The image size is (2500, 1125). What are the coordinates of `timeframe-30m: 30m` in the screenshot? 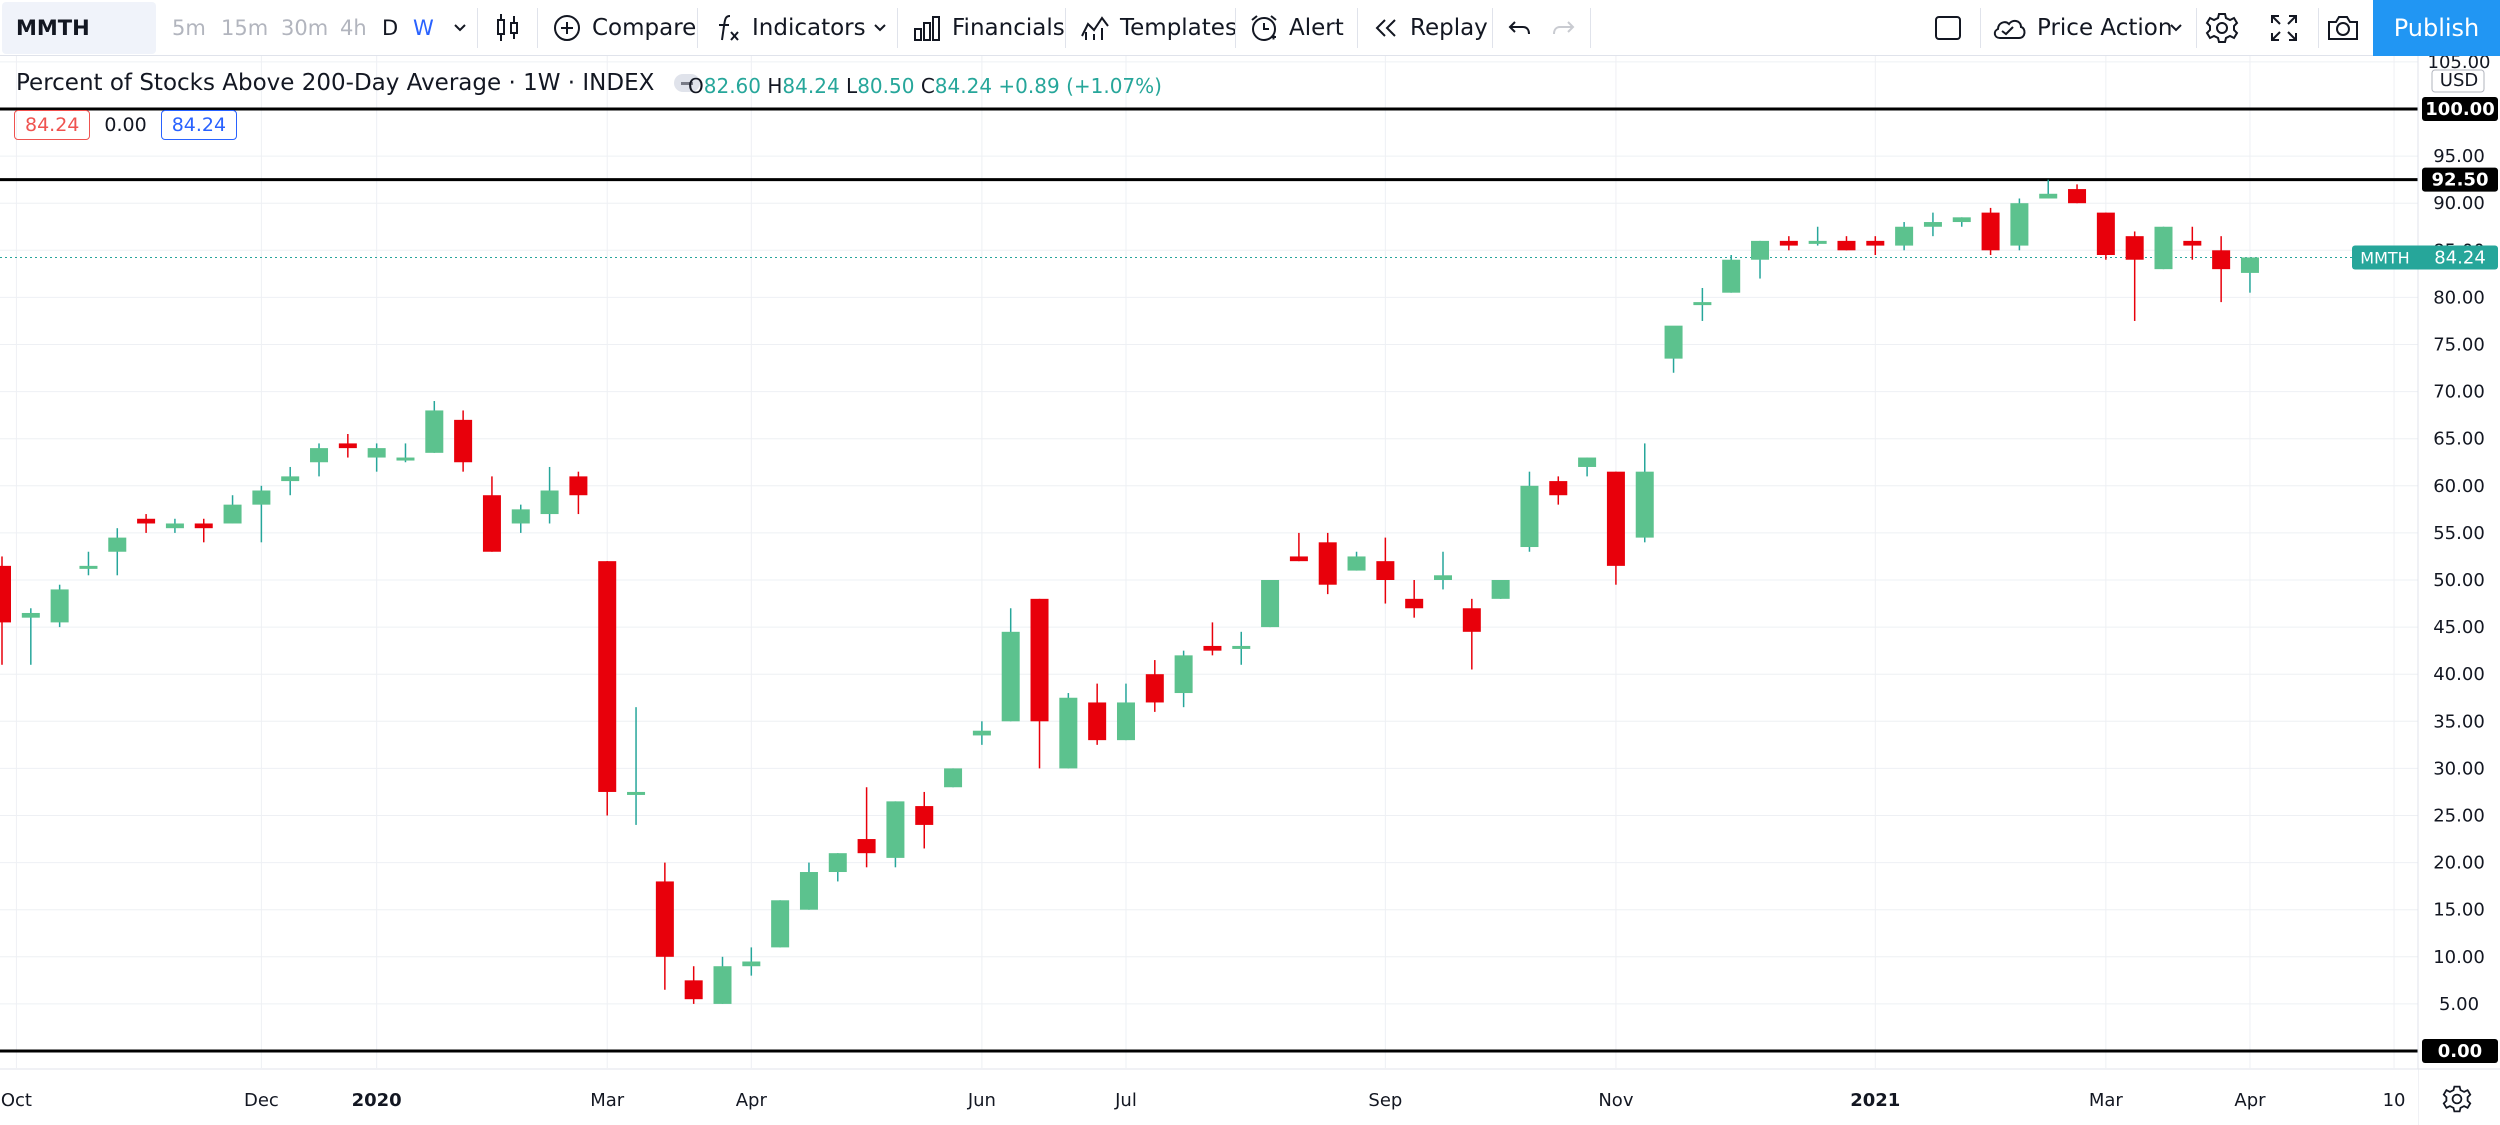 It's located at (305, 28).